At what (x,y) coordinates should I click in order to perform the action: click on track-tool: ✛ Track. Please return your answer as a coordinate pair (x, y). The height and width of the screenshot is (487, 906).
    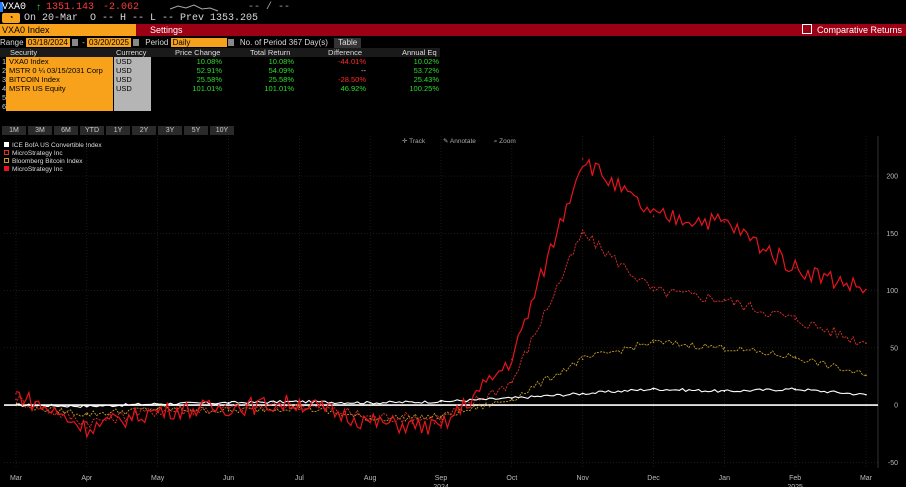
    Looking at the image, I should click on (414, 141).